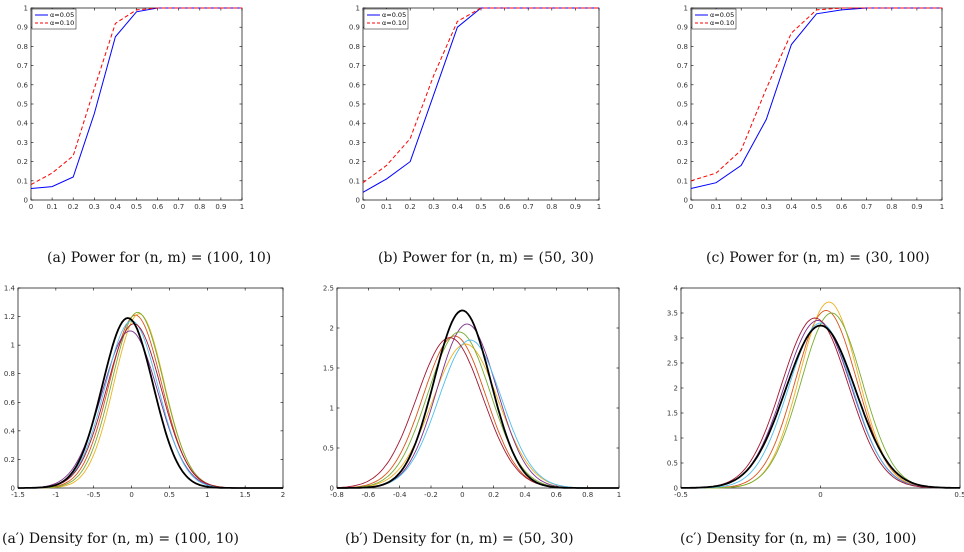 This screenshot has width=964, height=552. Describe the element at coordinates (431, 495) in the screenshot. I see `x-tick-label: -0.2` at that location.